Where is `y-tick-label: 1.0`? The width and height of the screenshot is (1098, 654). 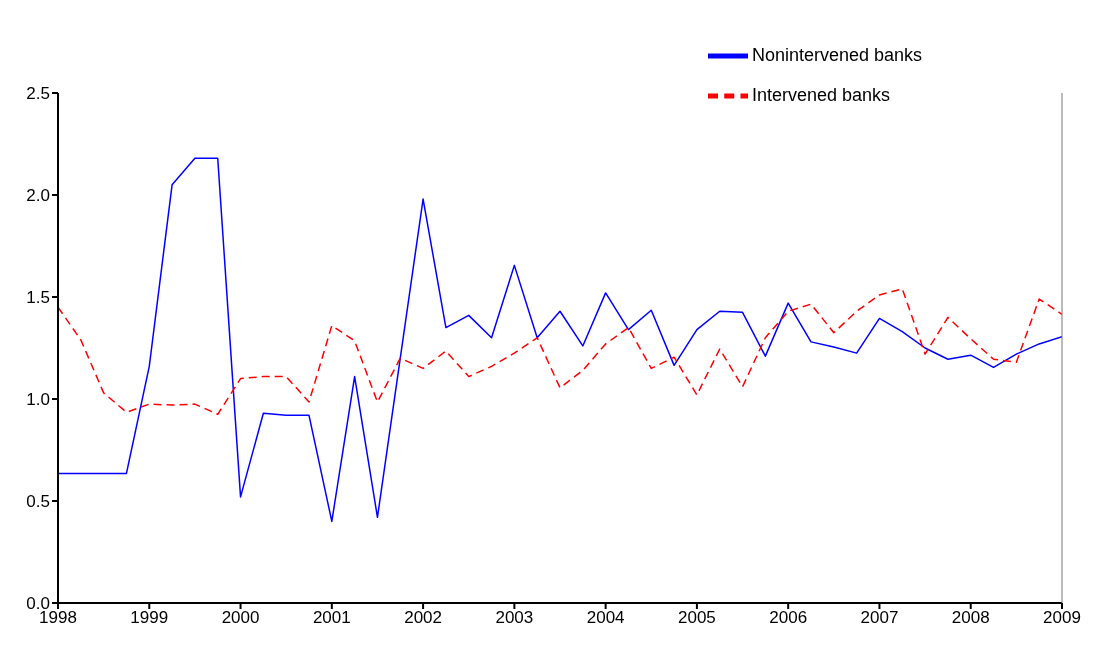
y-tick-label: 1.0 is located at coordinates (38, 400).